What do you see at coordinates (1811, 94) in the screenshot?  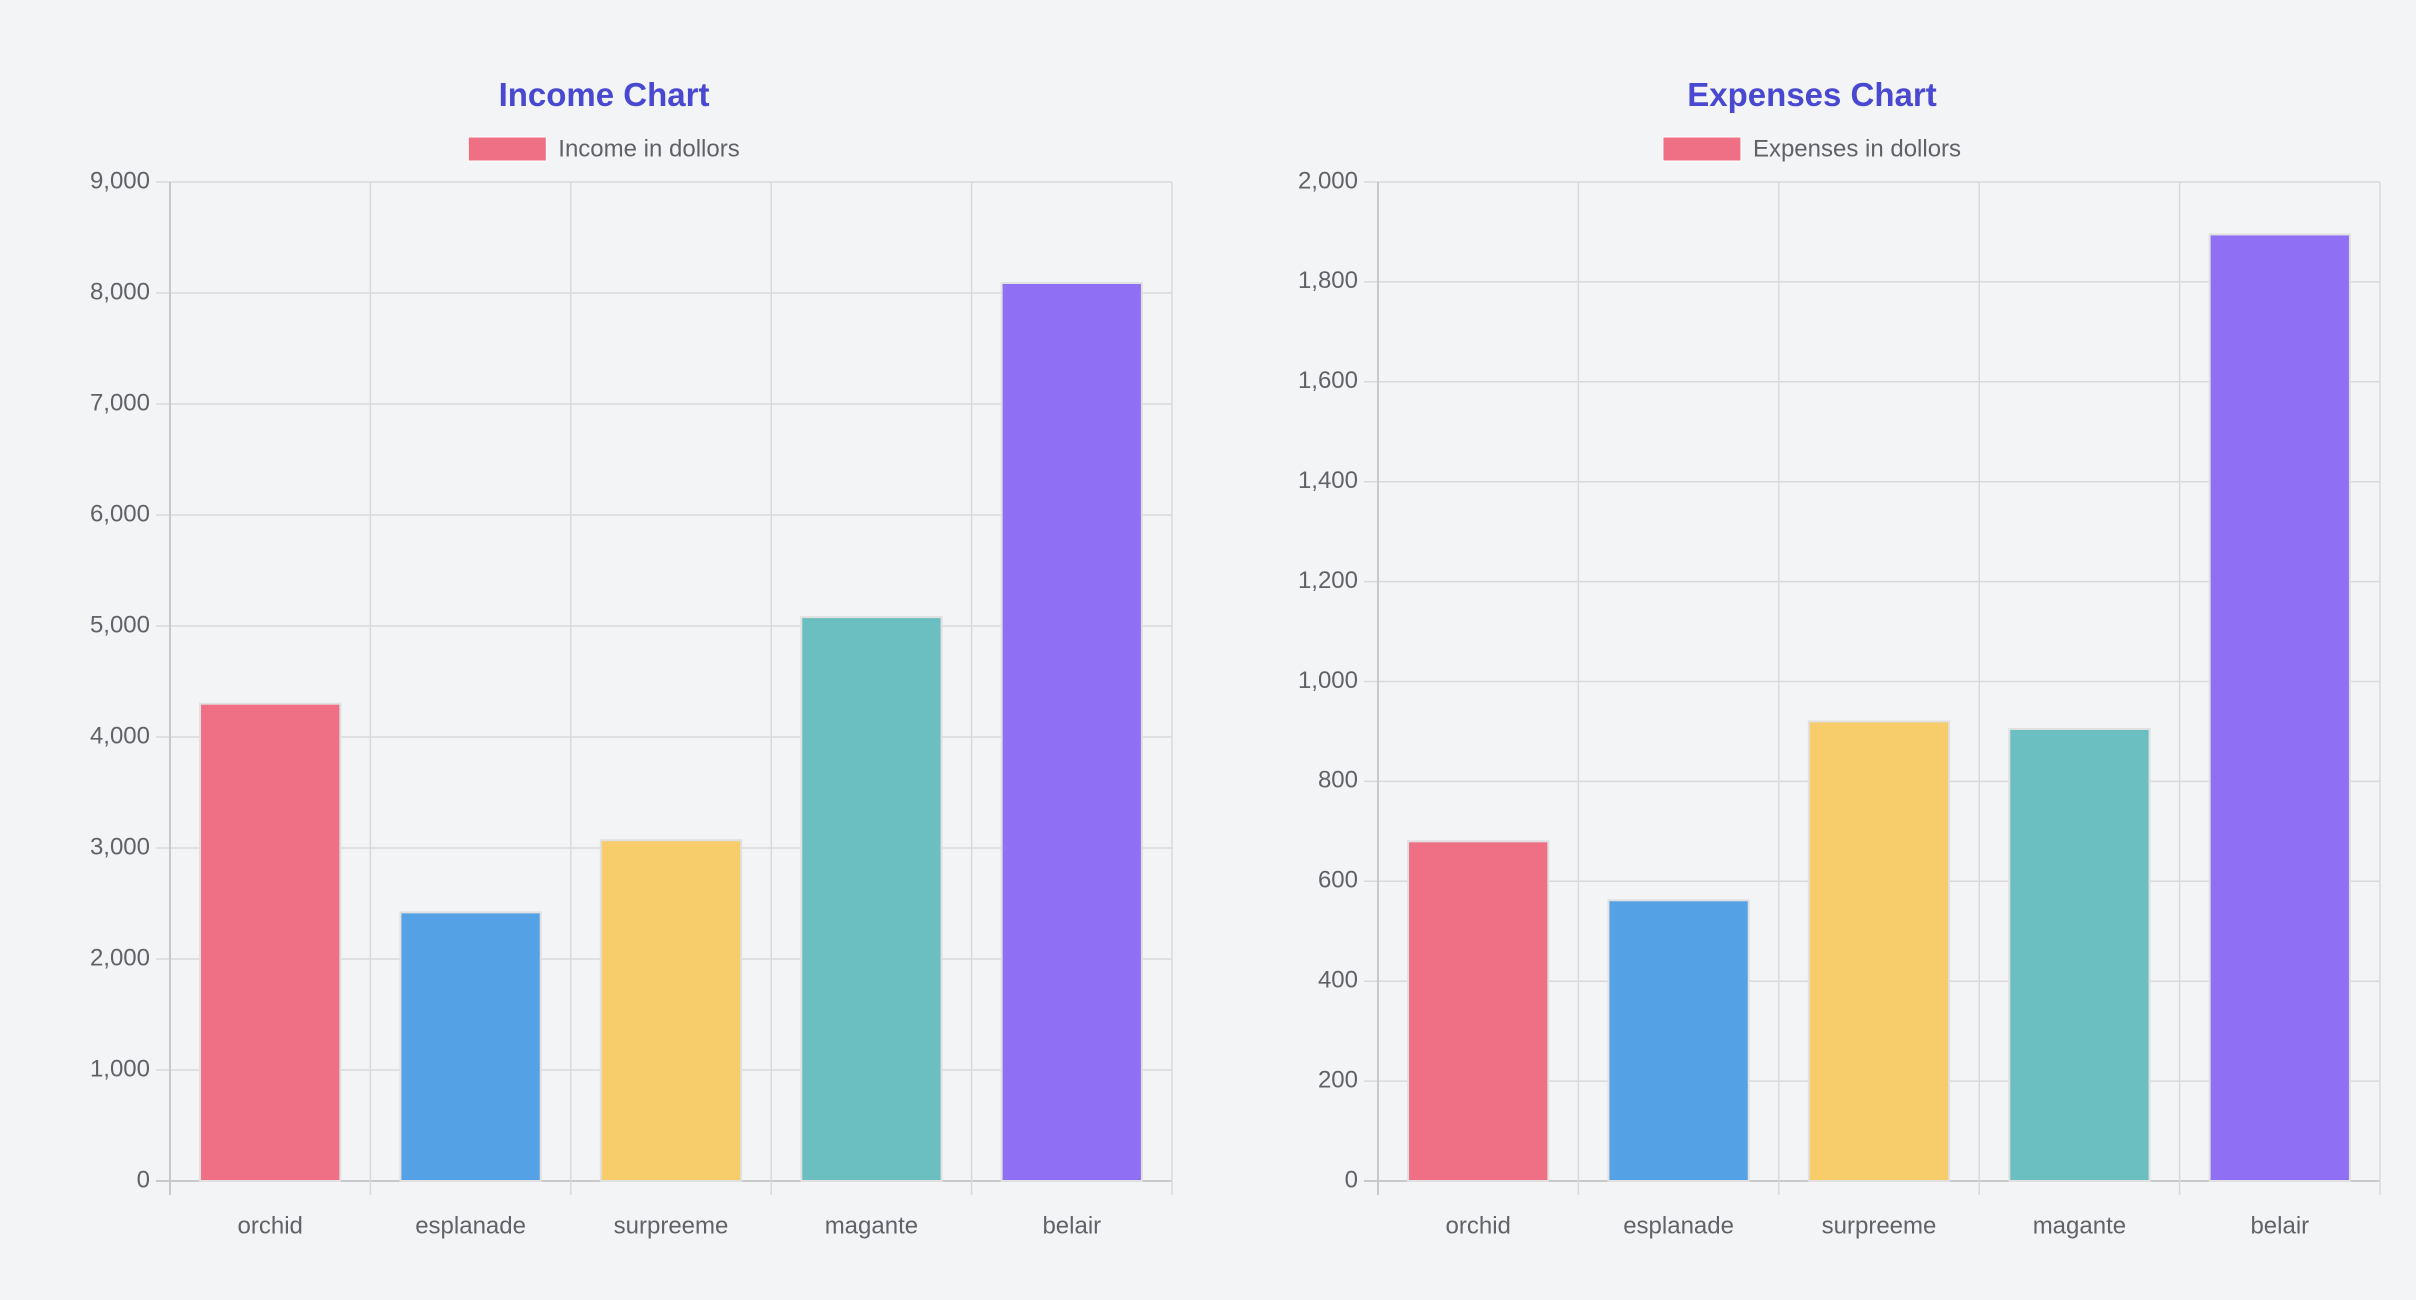 I see `chart-title: Expenses Chart` at bounding box center [1811, 94].